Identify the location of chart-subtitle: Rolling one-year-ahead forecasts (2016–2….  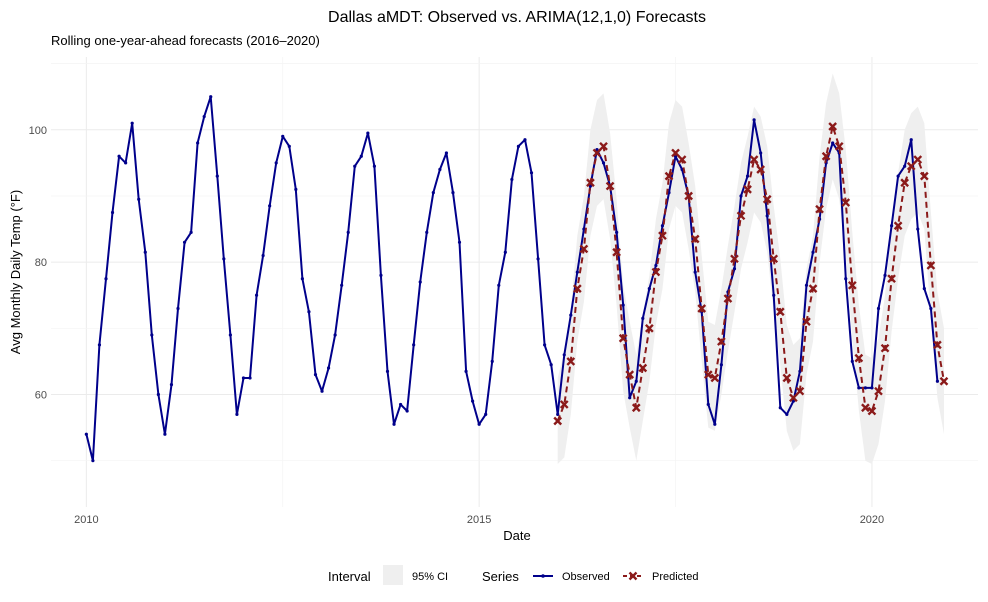
(185, 40).